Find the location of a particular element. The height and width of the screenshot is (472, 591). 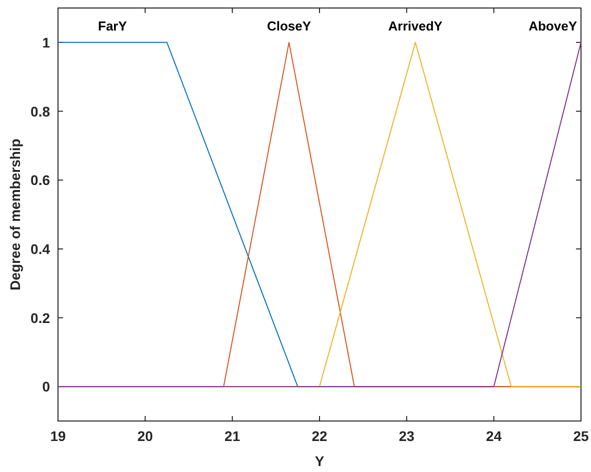

y-tick-label: 0.8 is located at coordinates (40, 111).